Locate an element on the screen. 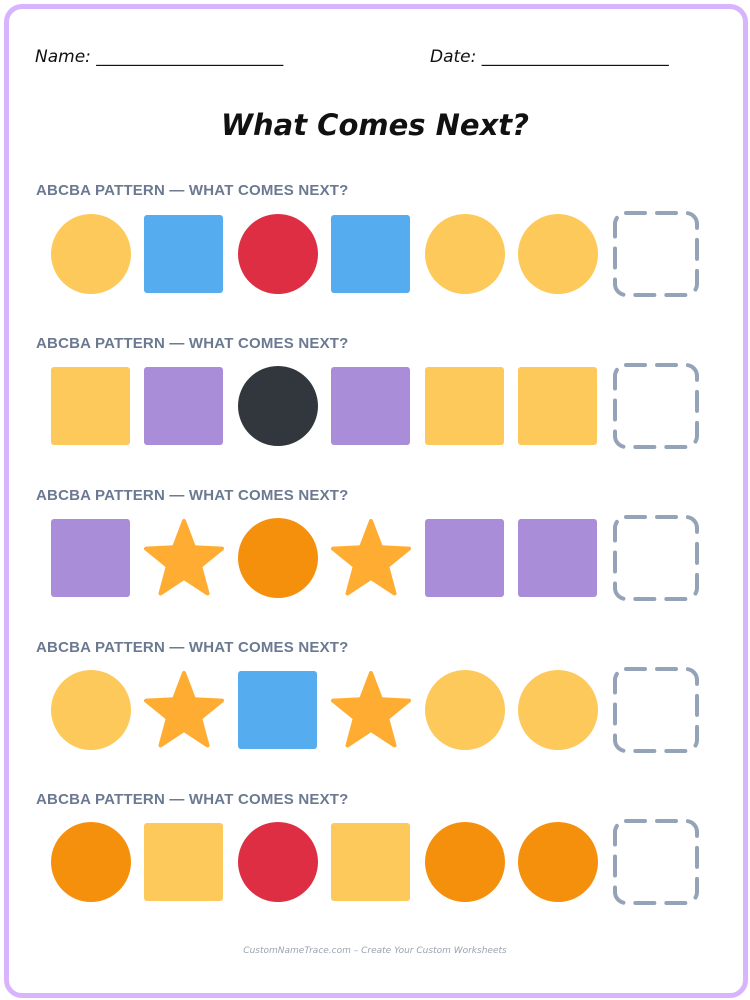  worksheet-title: What Comes Next? is located at coordinates (375, 125).